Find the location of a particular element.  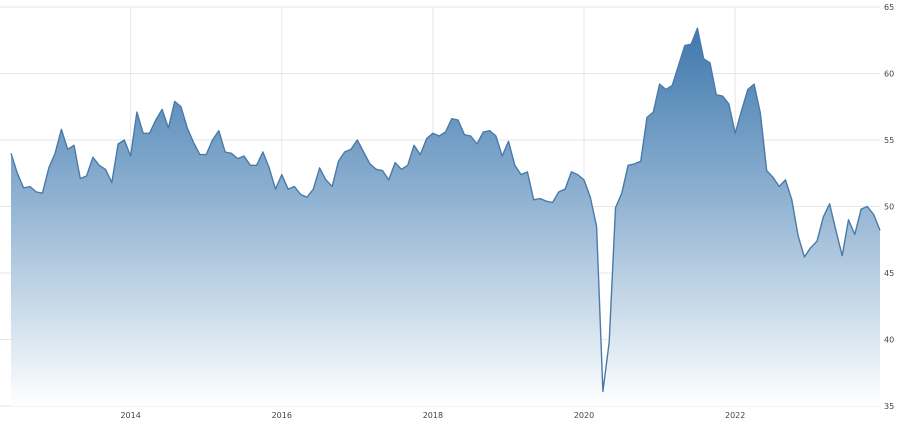

x-tick-label: 2022 is located at coordinates (735, 415).